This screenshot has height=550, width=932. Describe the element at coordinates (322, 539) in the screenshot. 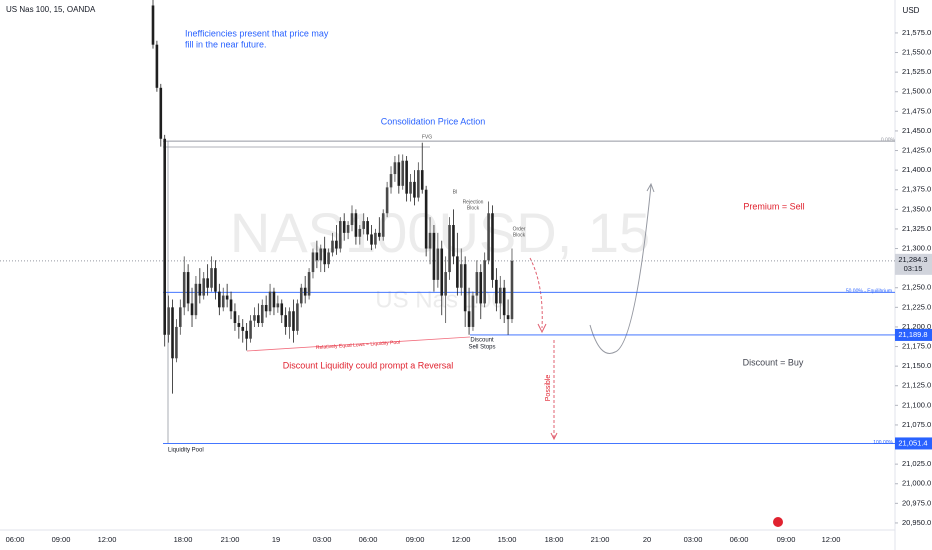

I see `x-tick-label: 03:00` at that location.